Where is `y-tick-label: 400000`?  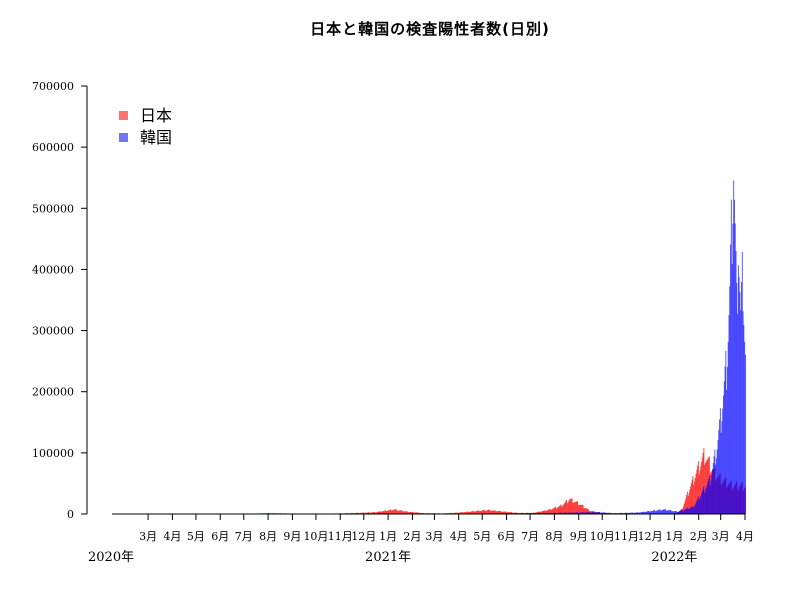
y-tick-label: 400000 is located at coordinates (53, 269).